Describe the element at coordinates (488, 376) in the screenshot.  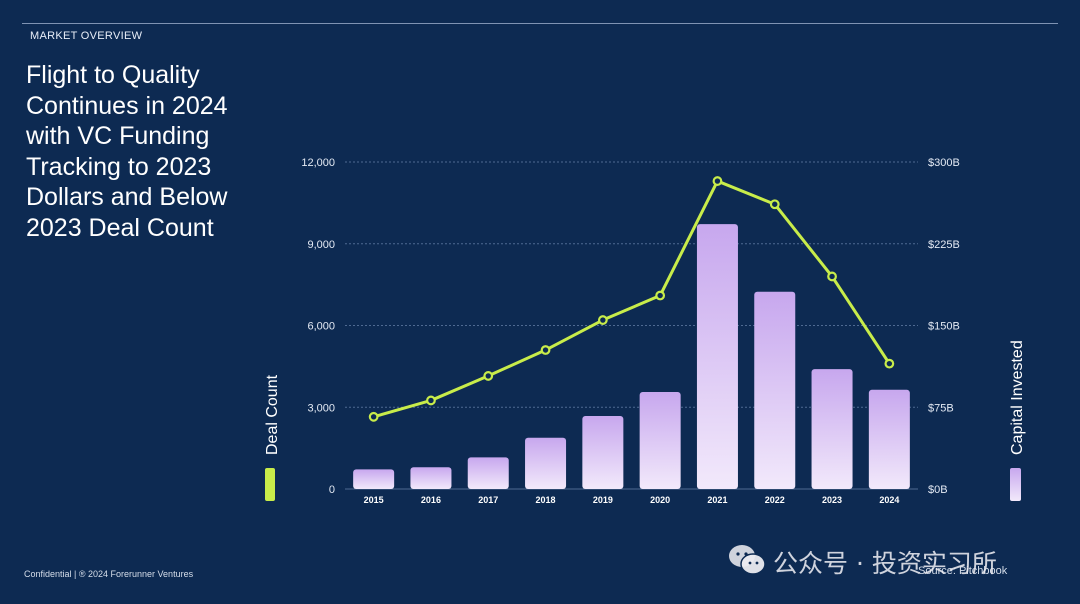
I see `deal-count-point-2017` at that location.